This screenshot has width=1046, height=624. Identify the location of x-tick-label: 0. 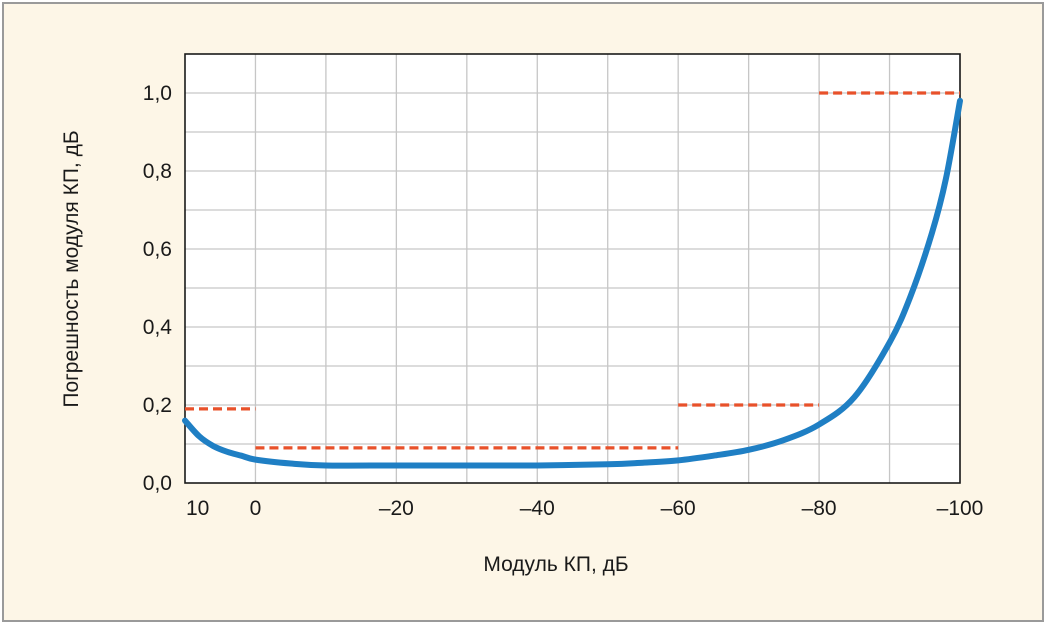
(256, 508).